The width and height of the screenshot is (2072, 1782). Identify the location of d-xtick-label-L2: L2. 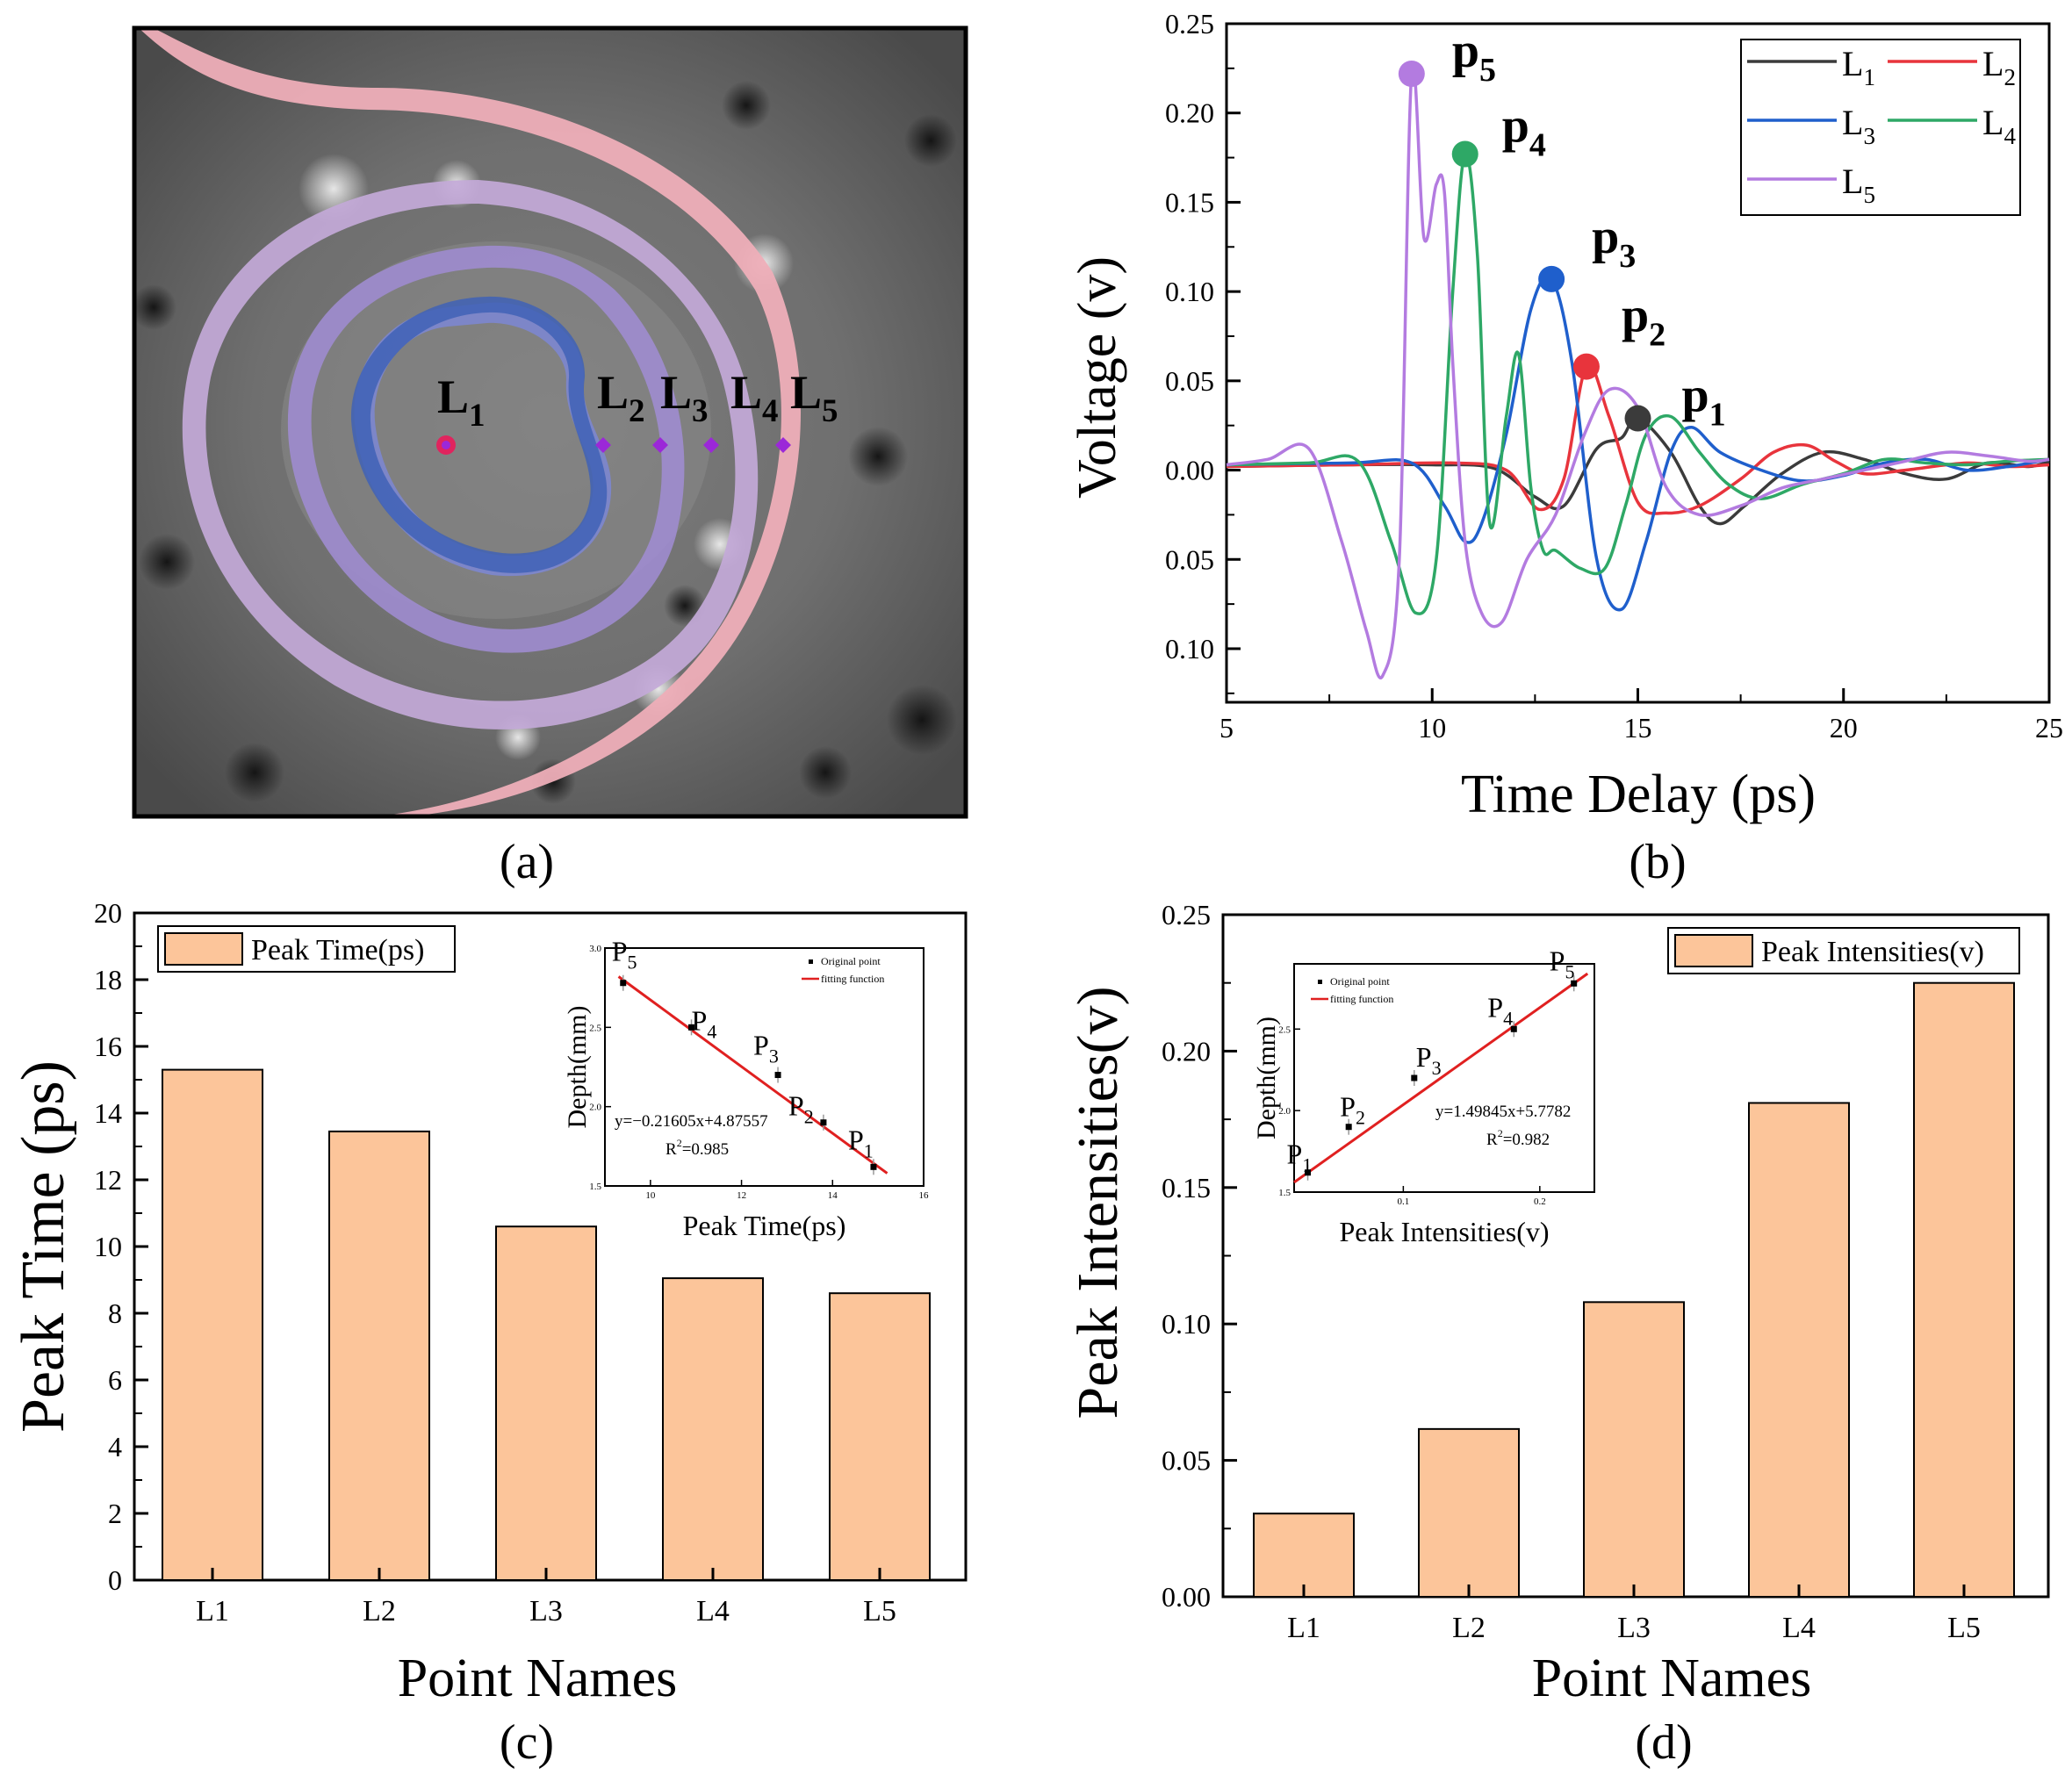
(1469, 1628).